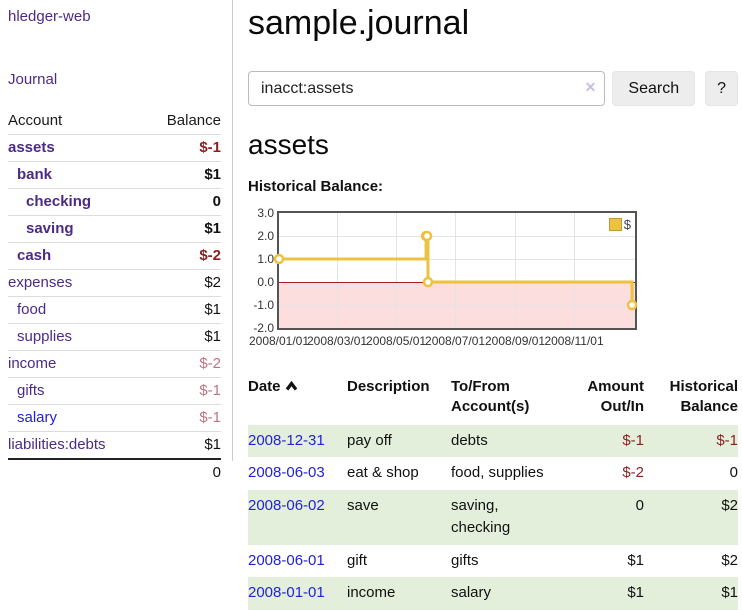 Image resolution: width=742 pixels, height=610 pixels. What do you see at coordinates (654, 88) in the screenshot?
I see `search-button: Search` at bounding box center [654, 88].